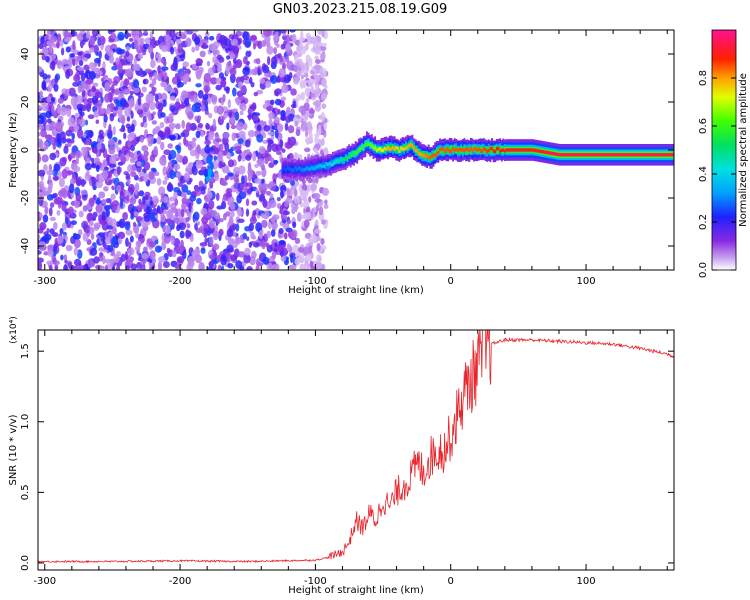 The width and height of the screenshot is (750, 600). I want to click on y-tick-label: 0.5, so click(25, 492).